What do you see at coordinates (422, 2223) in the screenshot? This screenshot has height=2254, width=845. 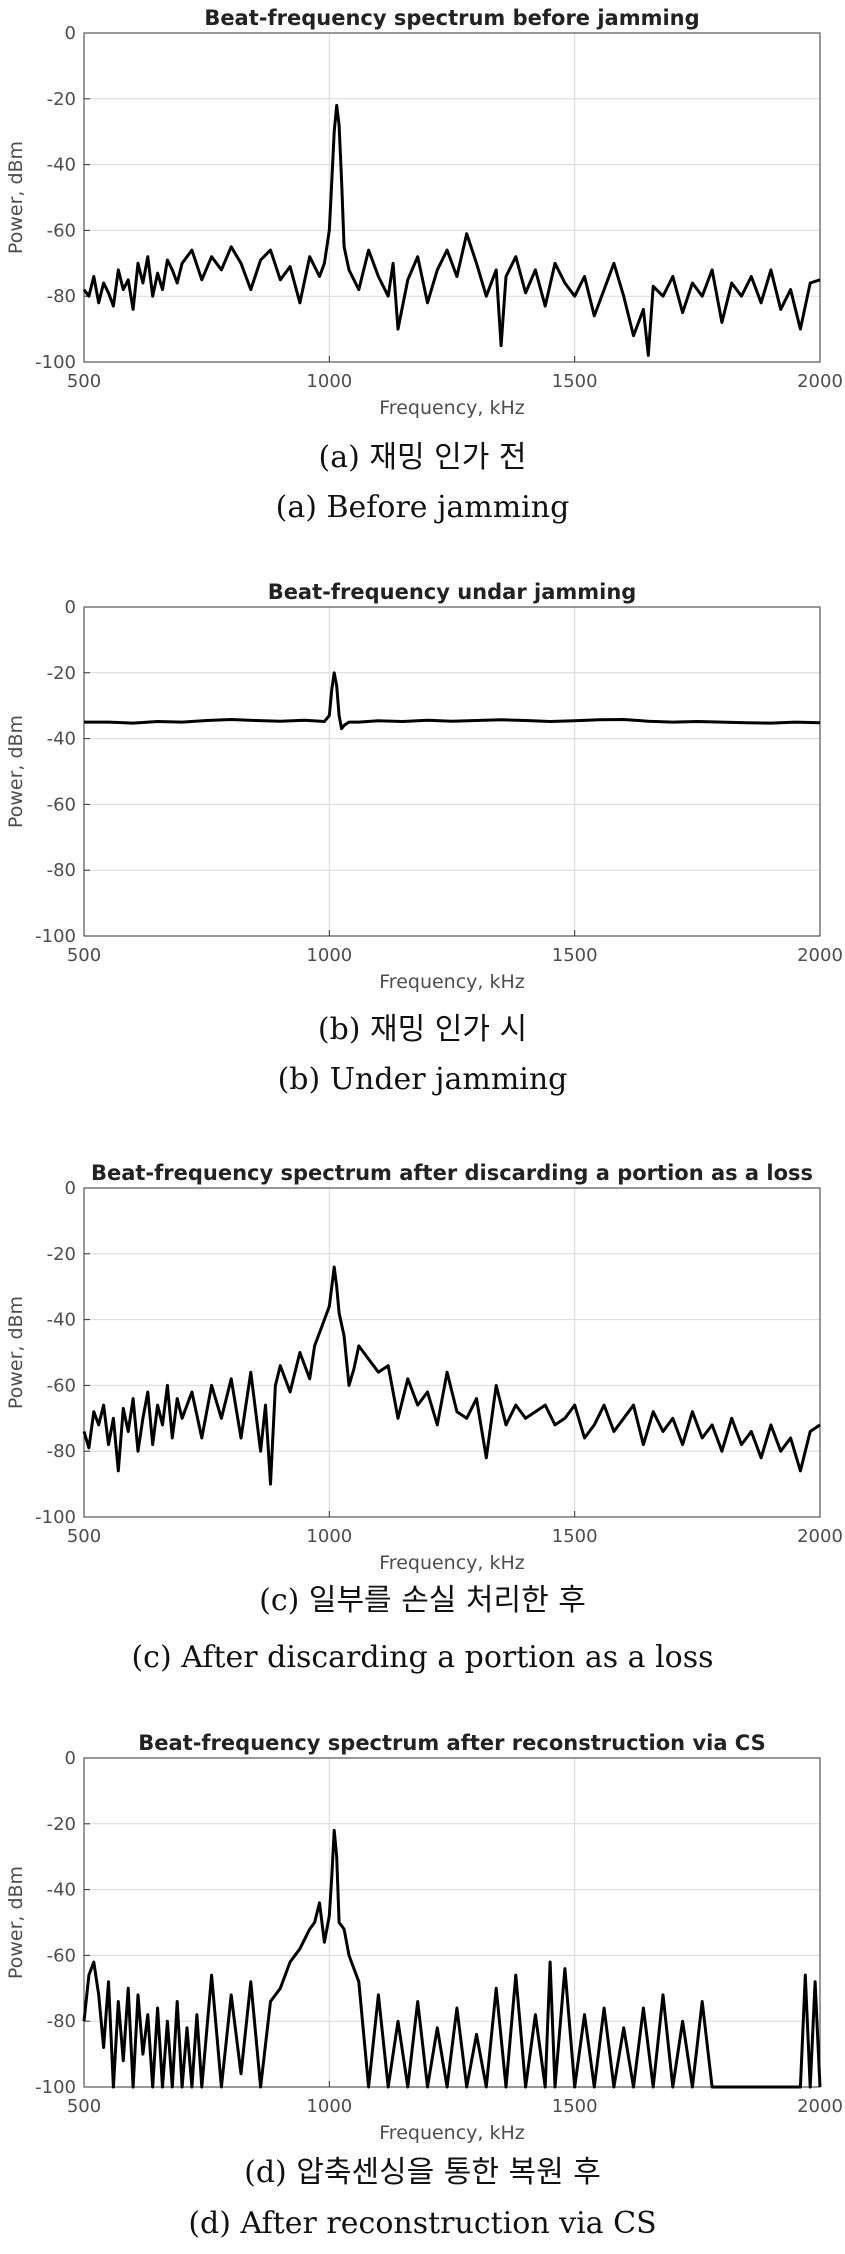 I see `caption-d-english: (d) After reconstruction via CS` at bounding box center [422, 2223].